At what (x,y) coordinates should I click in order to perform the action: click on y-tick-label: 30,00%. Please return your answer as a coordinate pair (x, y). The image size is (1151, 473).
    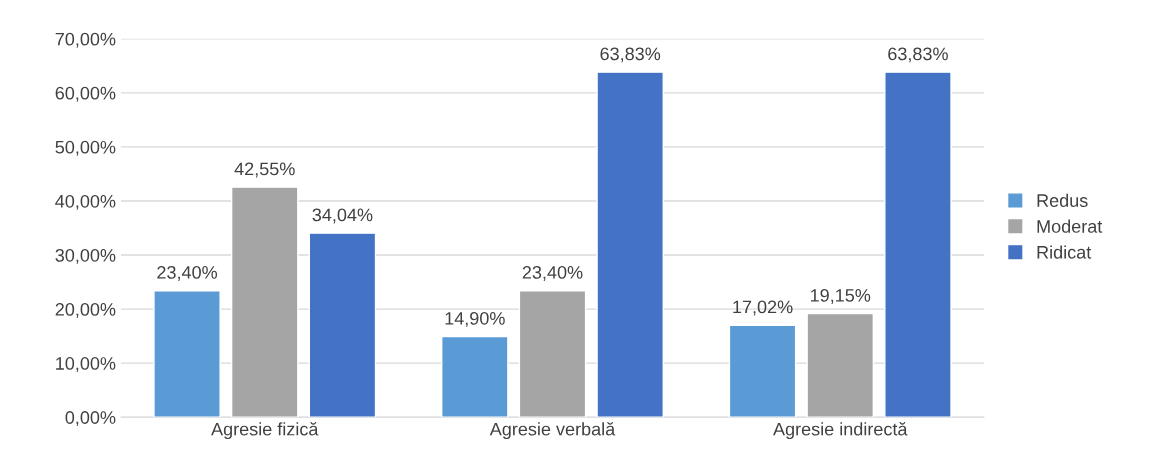
    Looking at the image, I should click on (85, 256).